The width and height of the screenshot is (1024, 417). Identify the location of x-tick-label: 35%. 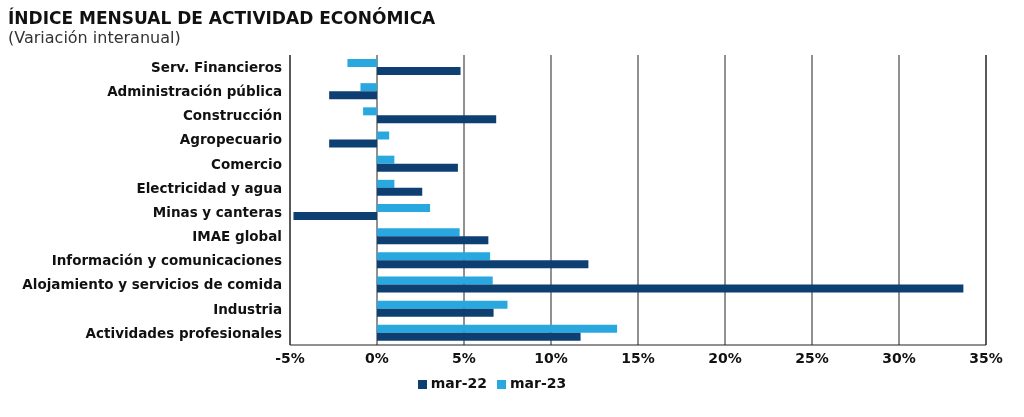
(986, 357).